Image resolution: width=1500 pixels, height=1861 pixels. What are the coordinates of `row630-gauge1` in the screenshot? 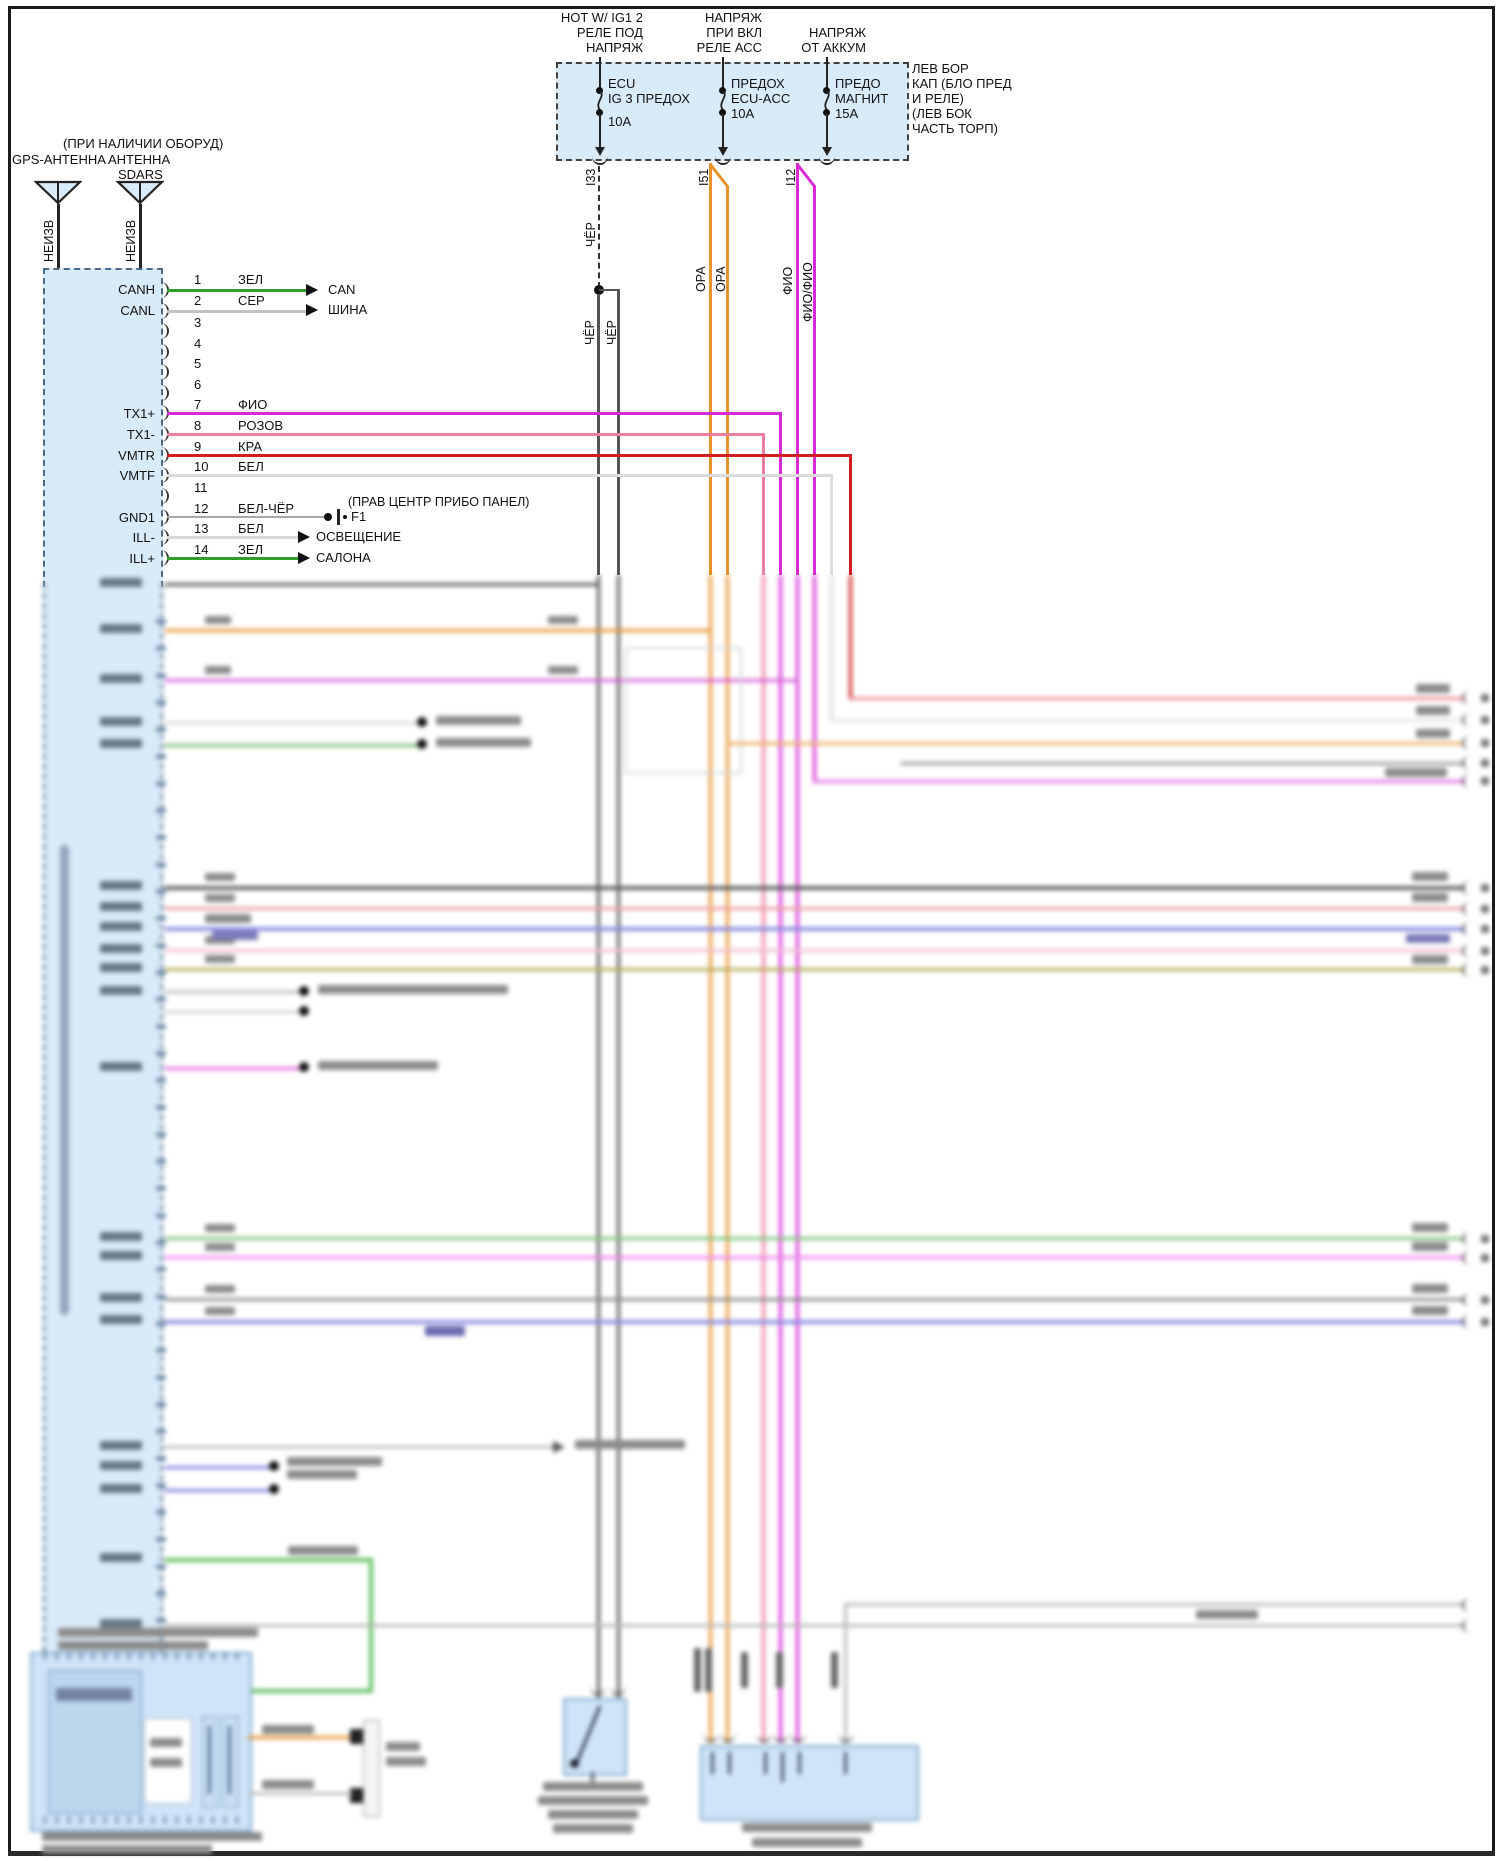 It's located at (218, 620).